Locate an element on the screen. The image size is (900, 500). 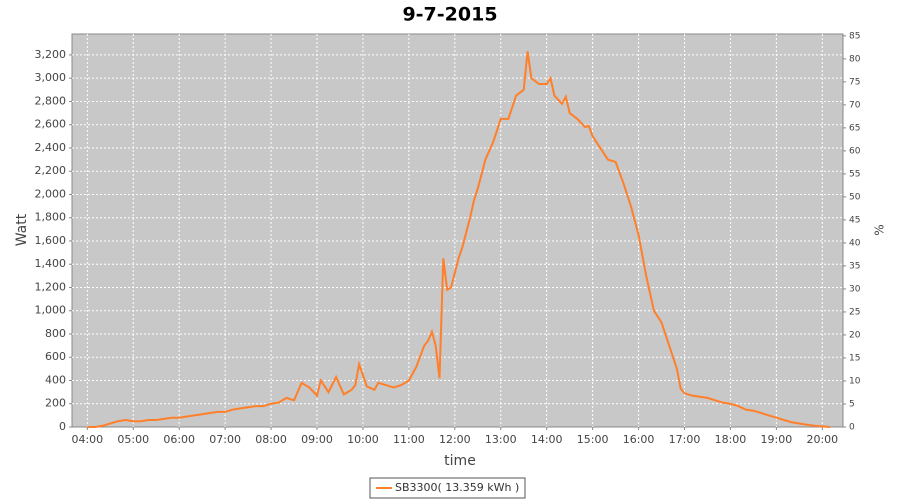
x-tick-label: 11:00 is located at coordinates (409, 439).